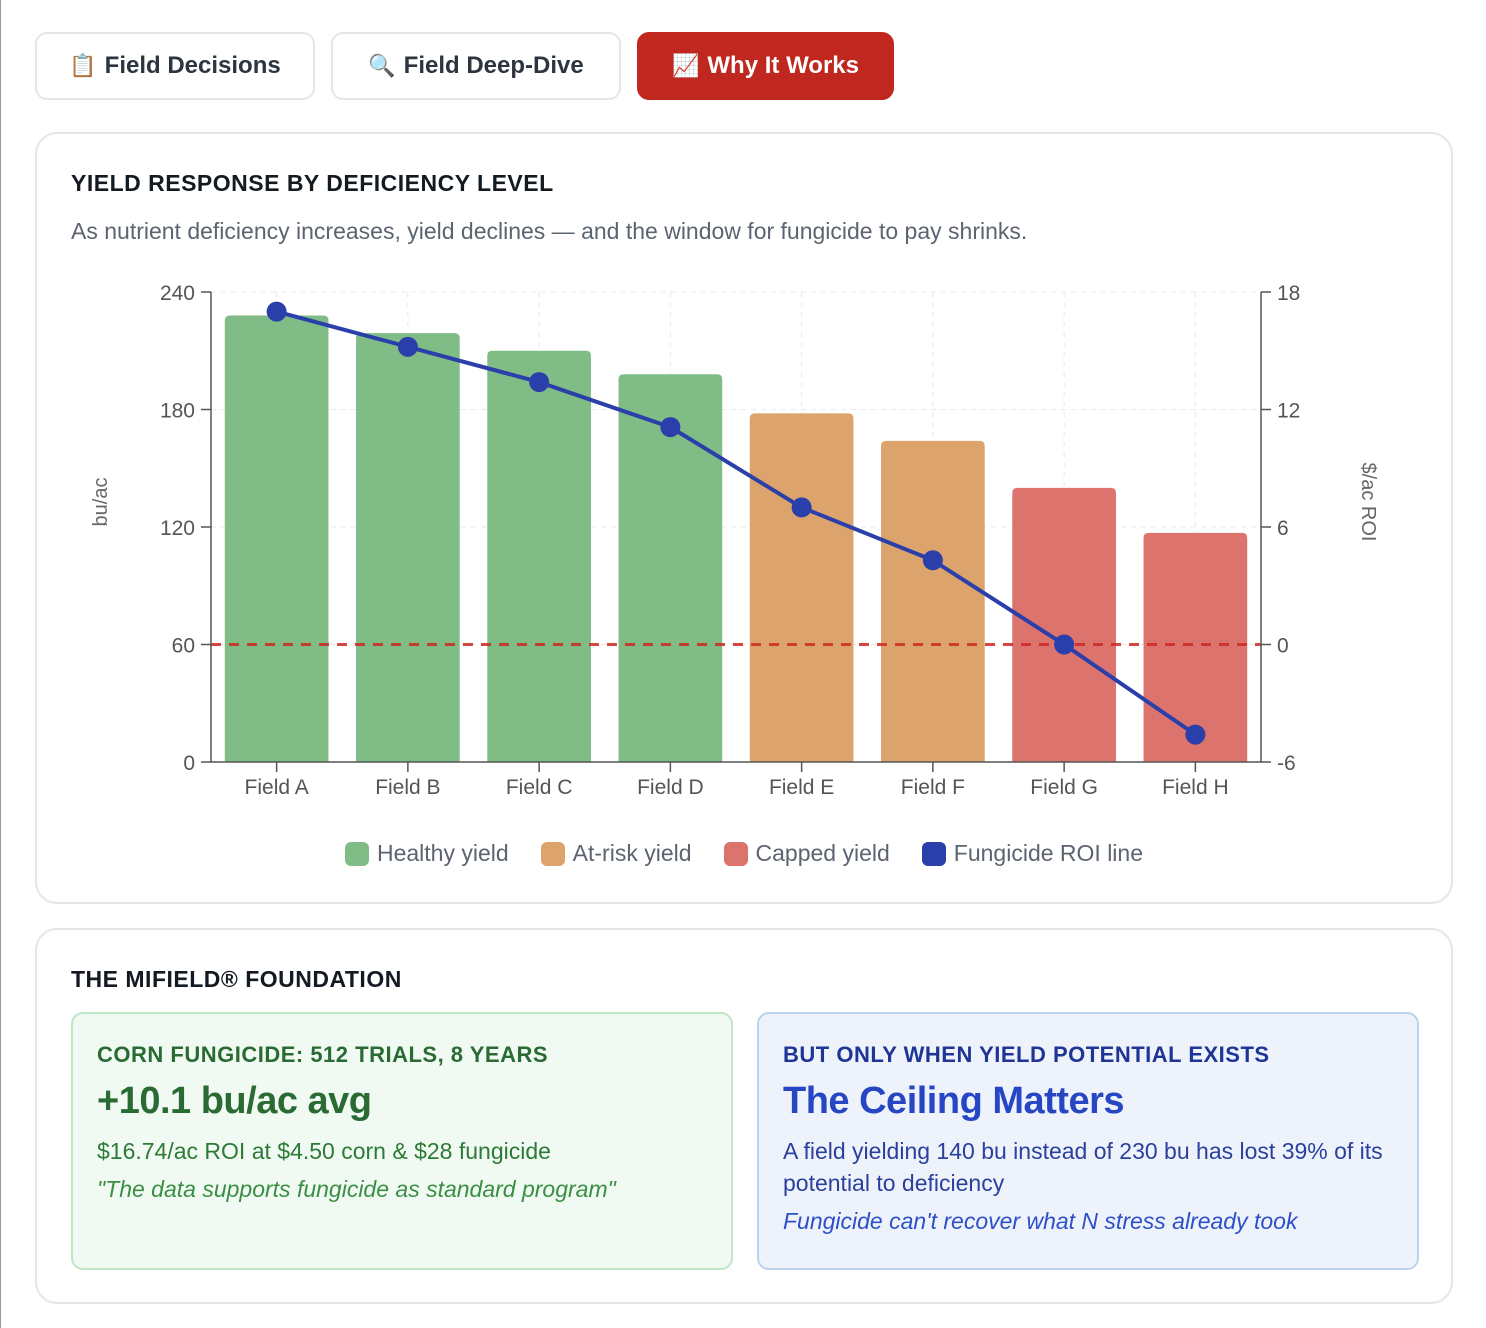  Describe the element at coordinates (1283, 528) in the screenshot. I see `y2-tick-label: 6` at that location.